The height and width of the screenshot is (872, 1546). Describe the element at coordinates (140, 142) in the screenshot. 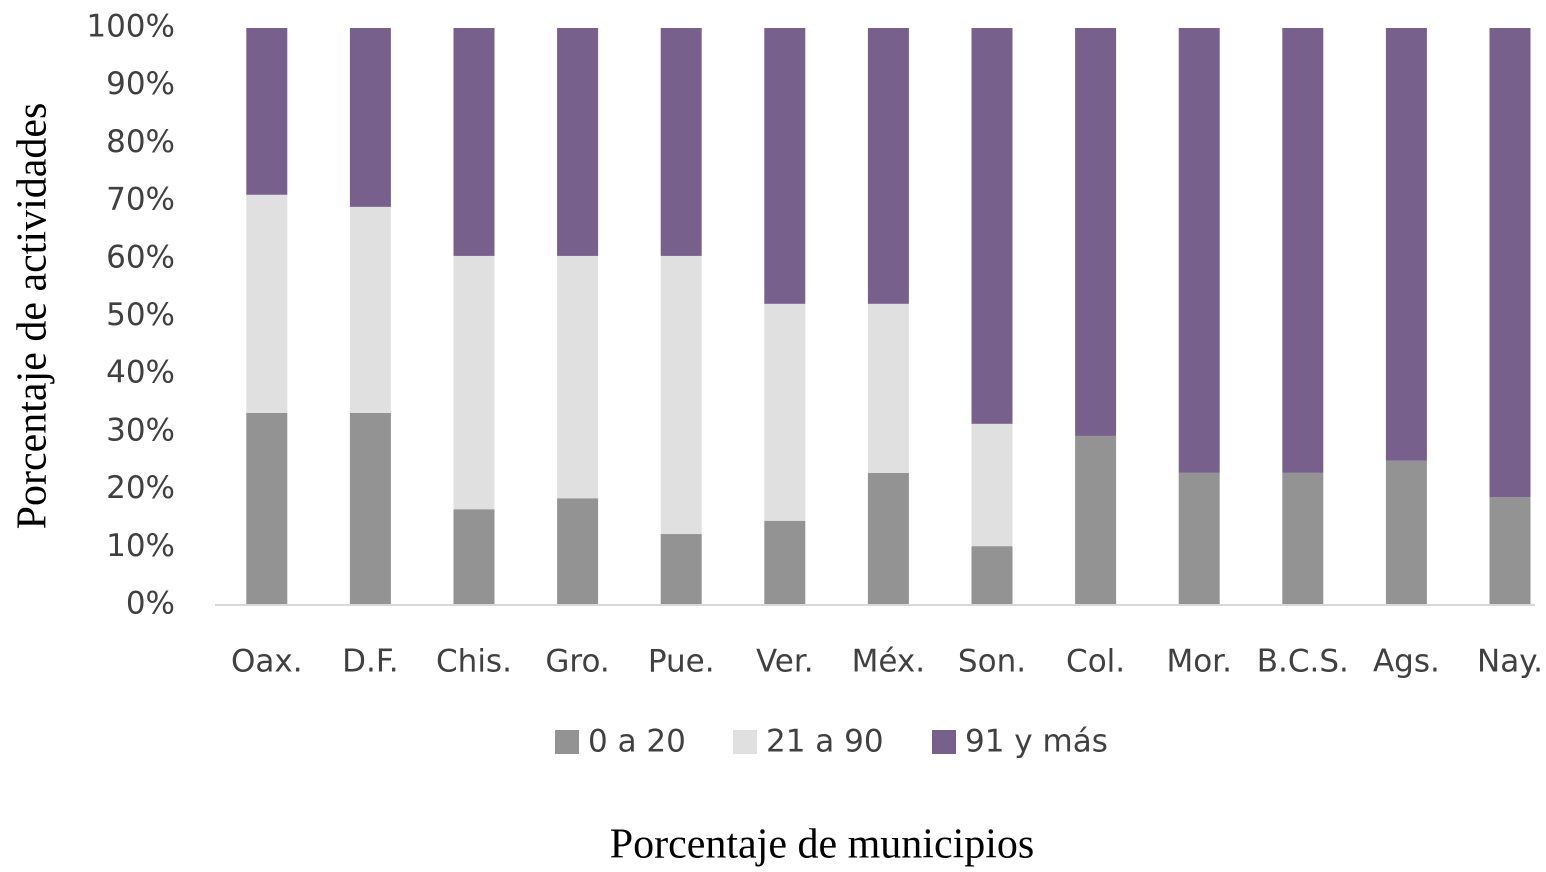

I see `y-tick-label: 80%` at that location.